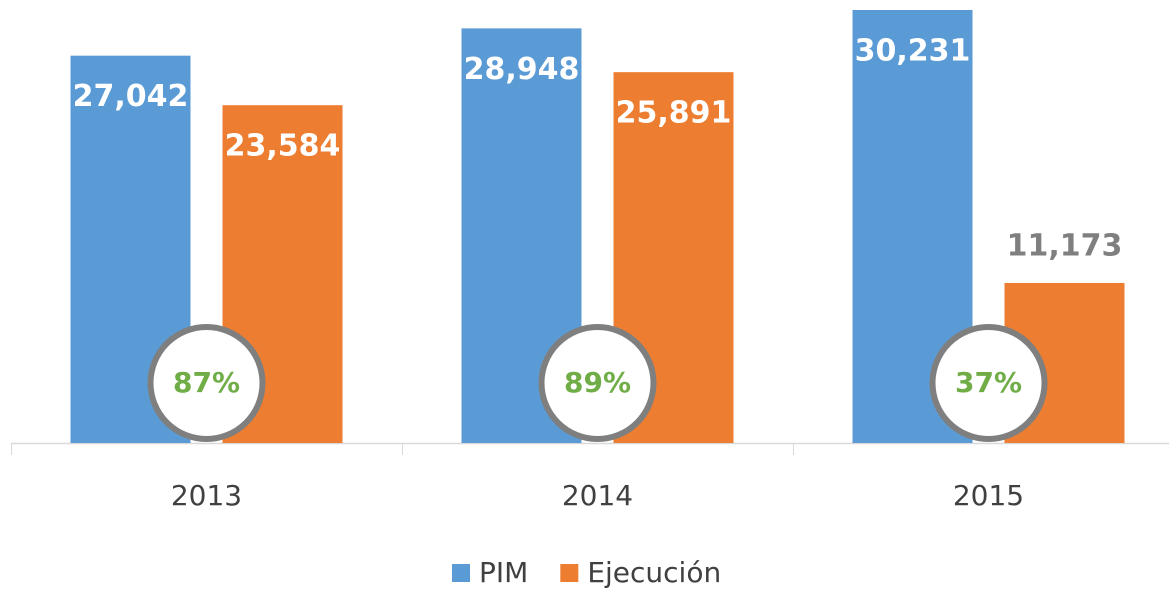 The width and height of the screenshot is (1169, 589). I want to click on x-tick-label: 2014, so click(597, 495).